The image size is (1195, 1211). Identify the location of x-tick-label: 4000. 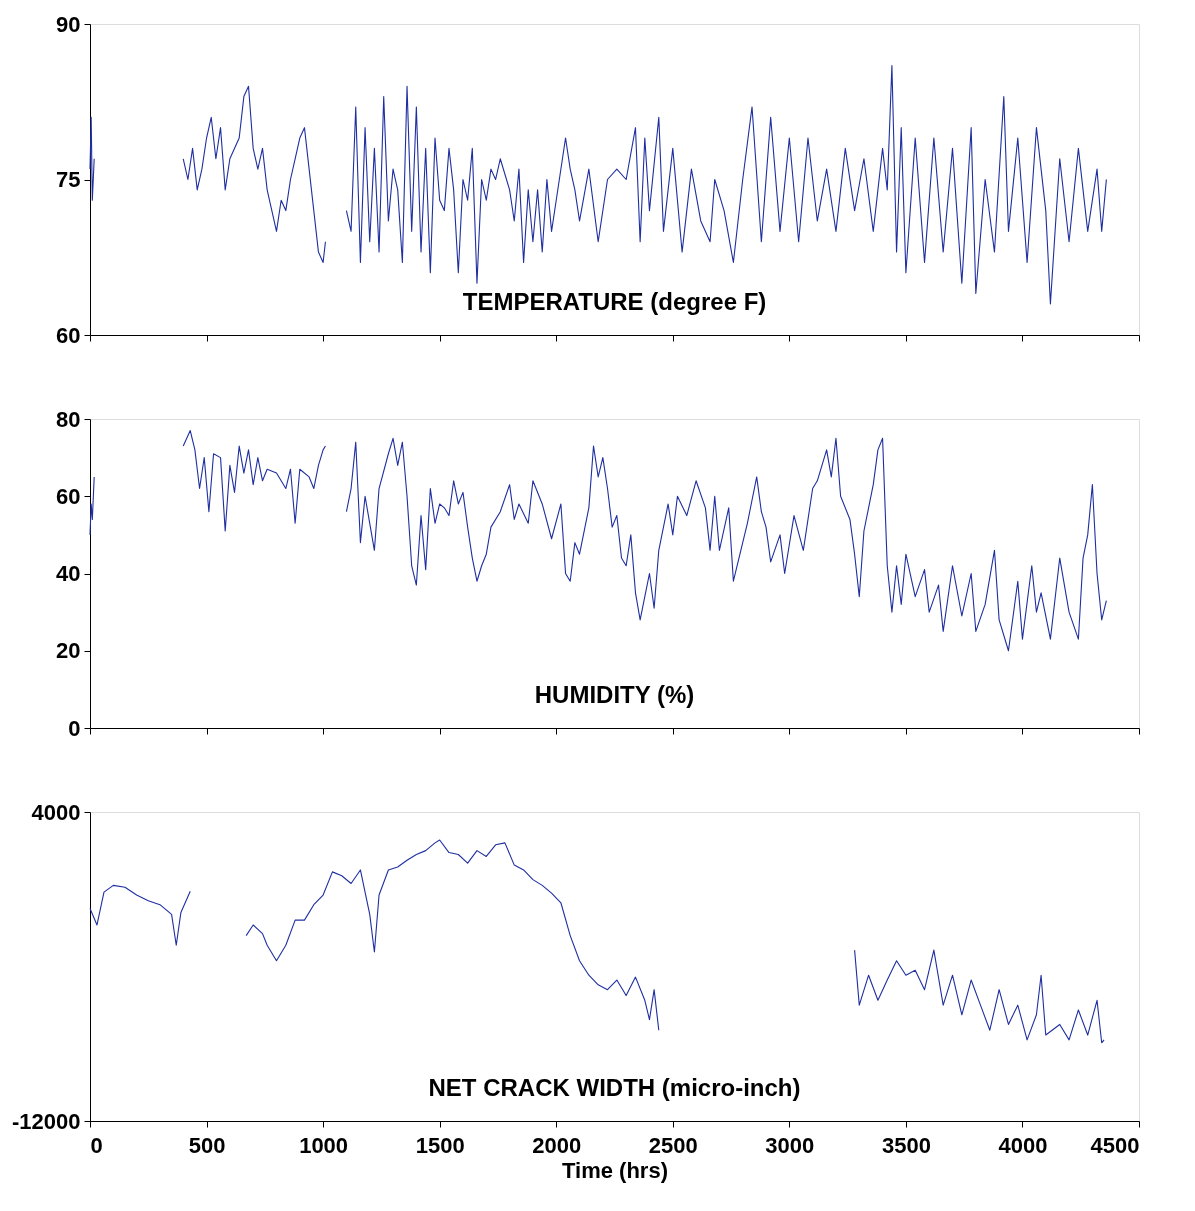
(1023, 1145).